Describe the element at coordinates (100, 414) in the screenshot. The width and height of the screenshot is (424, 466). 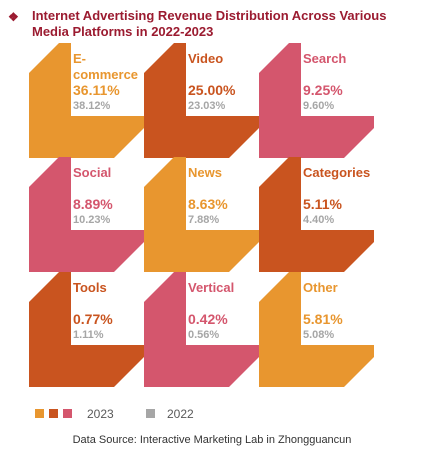
I see `legend-label-2023: 2023` at that location.